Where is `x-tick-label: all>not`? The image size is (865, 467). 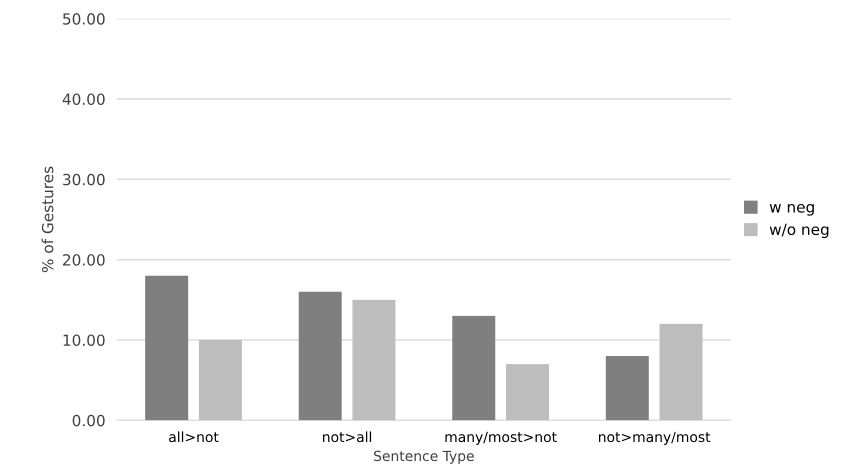 x-tick-label: all>not is located at coordinates (194, 436).